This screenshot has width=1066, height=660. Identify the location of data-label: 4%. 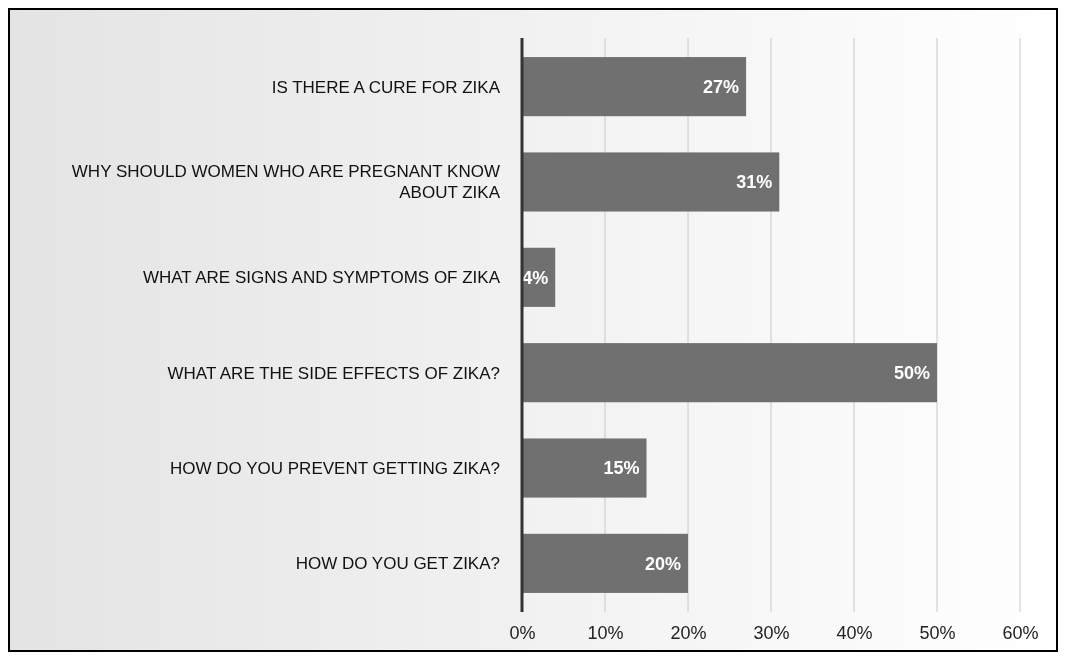
(535, 277).